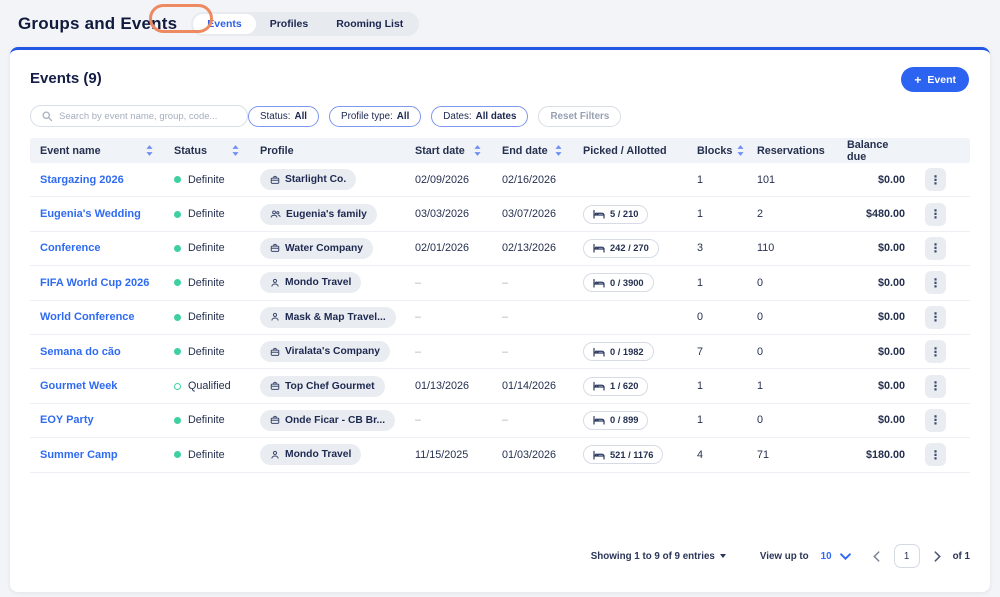  Describe the element at coordinates (206, 454) in the screenshot. I see `status-label: Definite` at that location.